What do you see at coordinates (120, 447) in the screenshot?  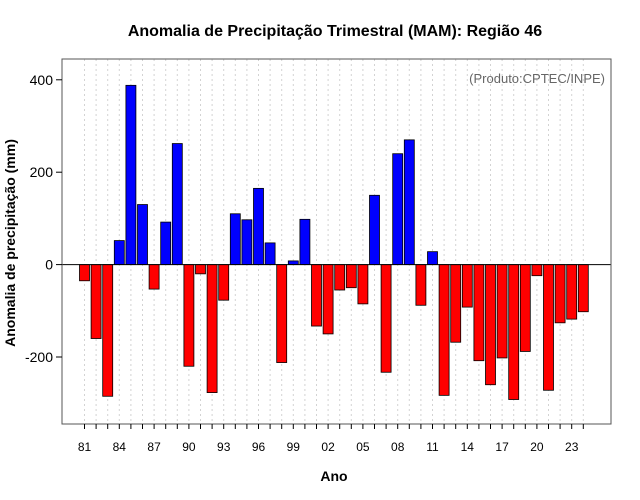 I see `x-tick-label: 84` at bounding box center [120, 447].